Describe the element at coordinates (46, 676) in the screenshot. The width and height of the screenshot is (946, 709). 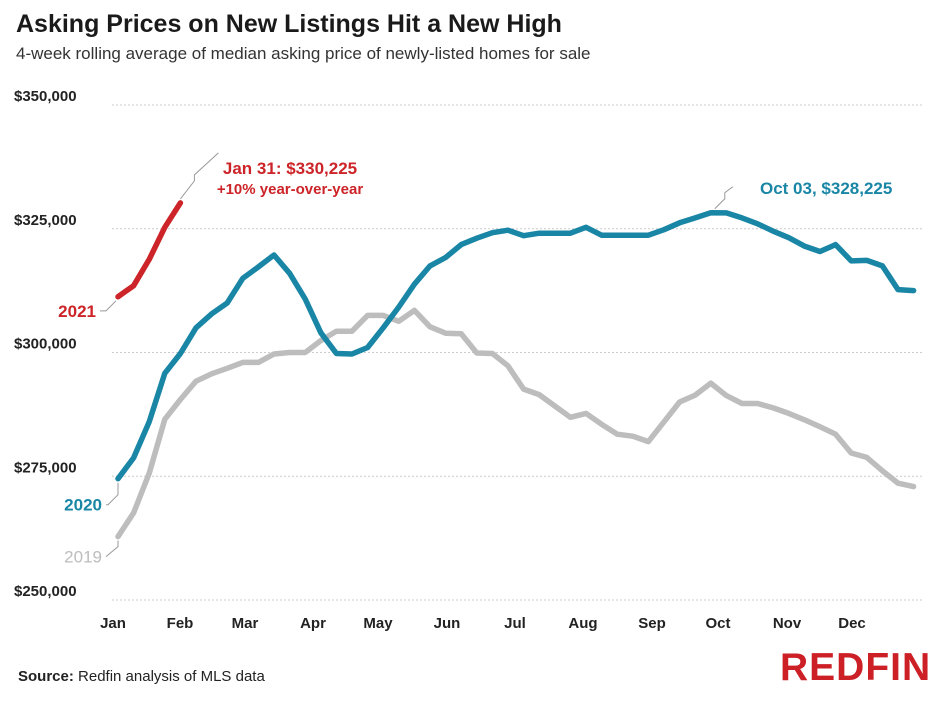
I see `source-label: Source:` at that location.